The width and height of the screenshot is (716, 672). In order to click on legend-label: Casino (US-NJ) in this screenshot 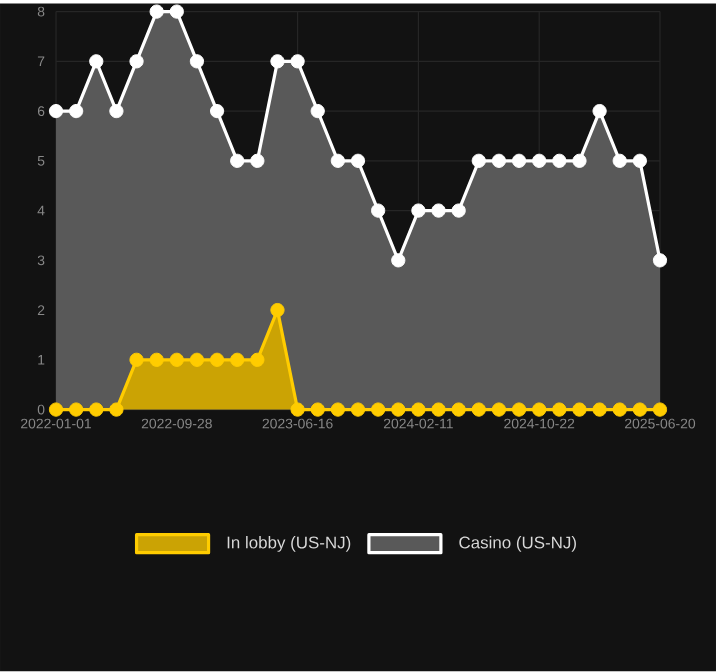, I will do `click(517, 544)`.